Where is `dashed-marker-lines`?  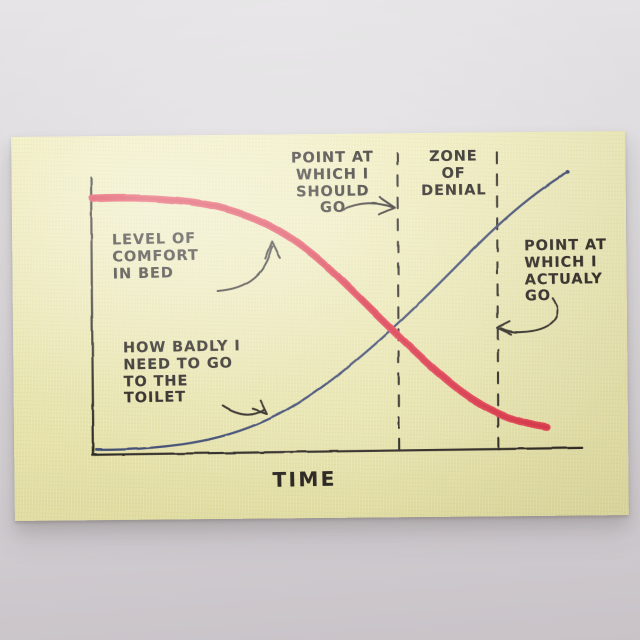 dashed-marker-lines is located at coordinates (448, 302).